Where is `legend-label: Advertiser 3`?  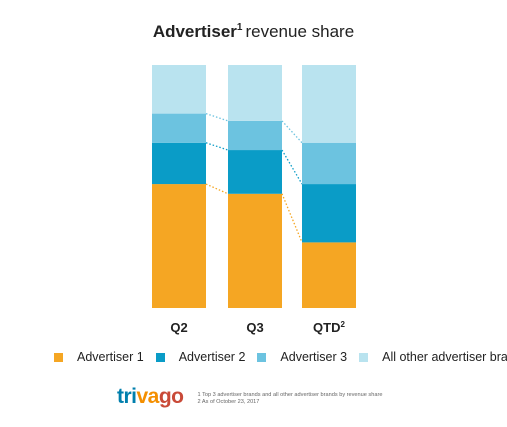 legend-label: Advertiser 3 is located at coordinates (314, 357).